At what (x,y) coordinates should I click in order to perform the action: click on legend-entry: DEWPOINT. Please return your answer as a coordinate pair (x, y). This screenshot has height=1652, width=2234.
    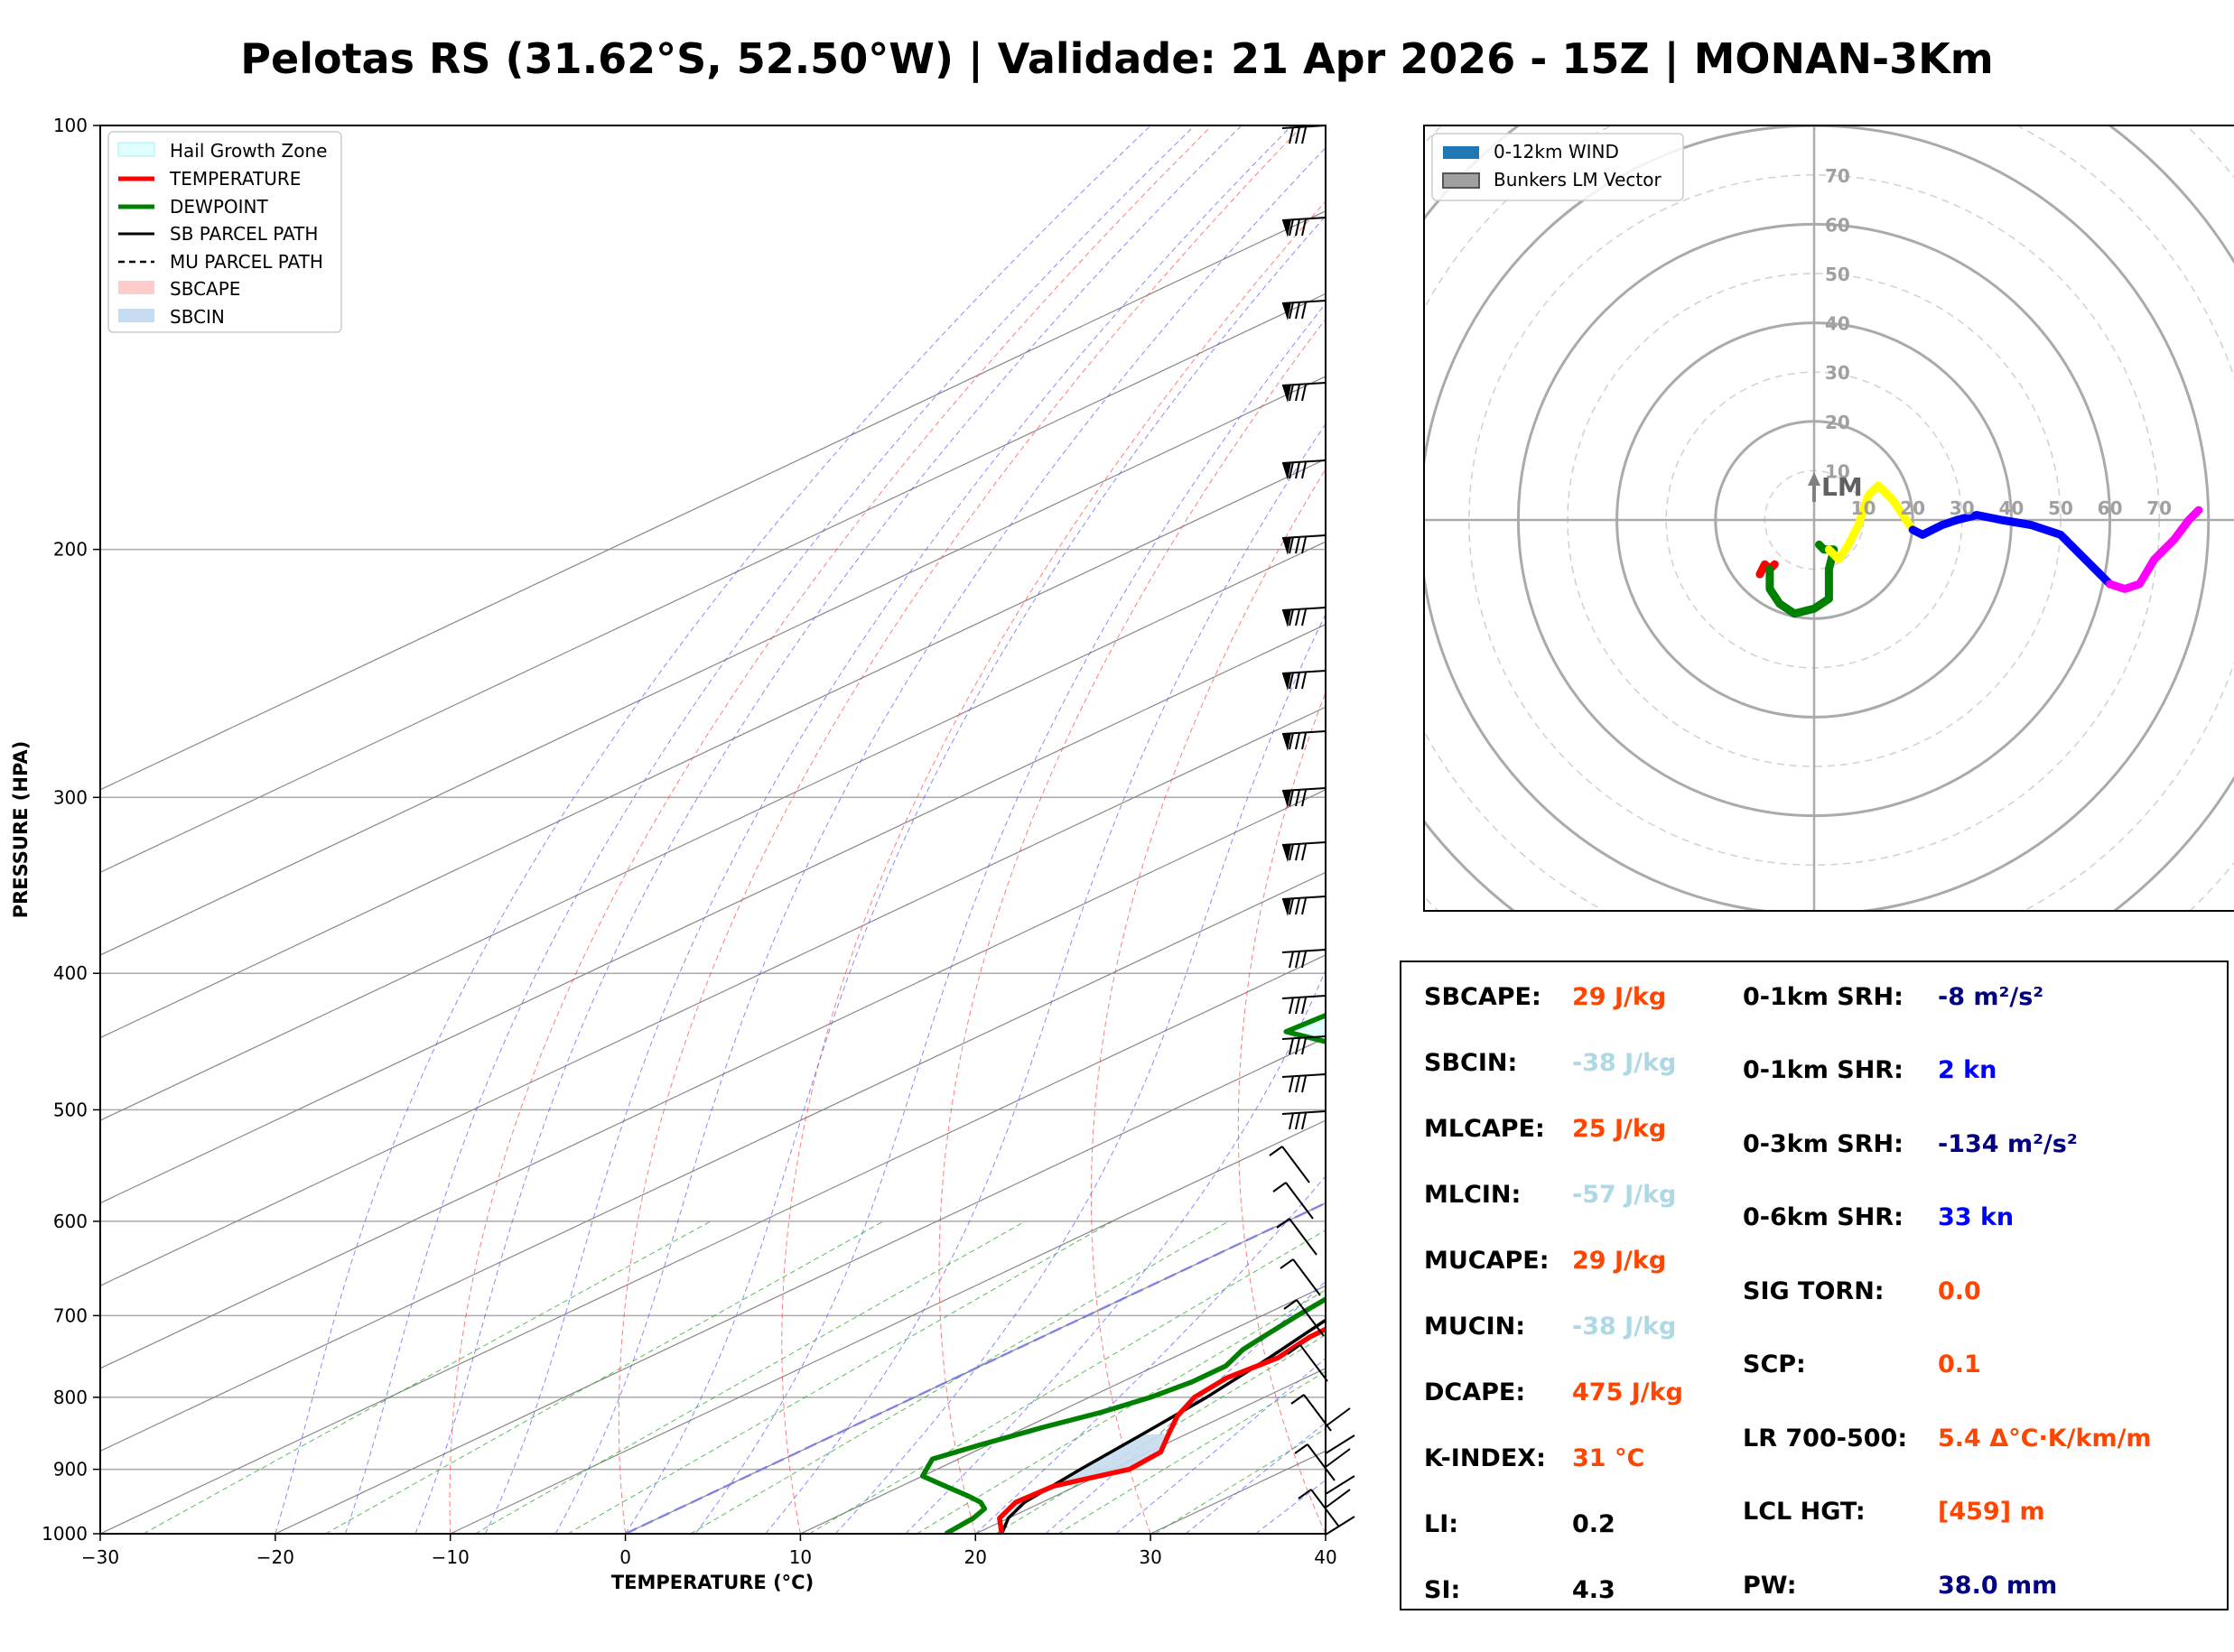
    Looking at the image, I should click on (219, 207).